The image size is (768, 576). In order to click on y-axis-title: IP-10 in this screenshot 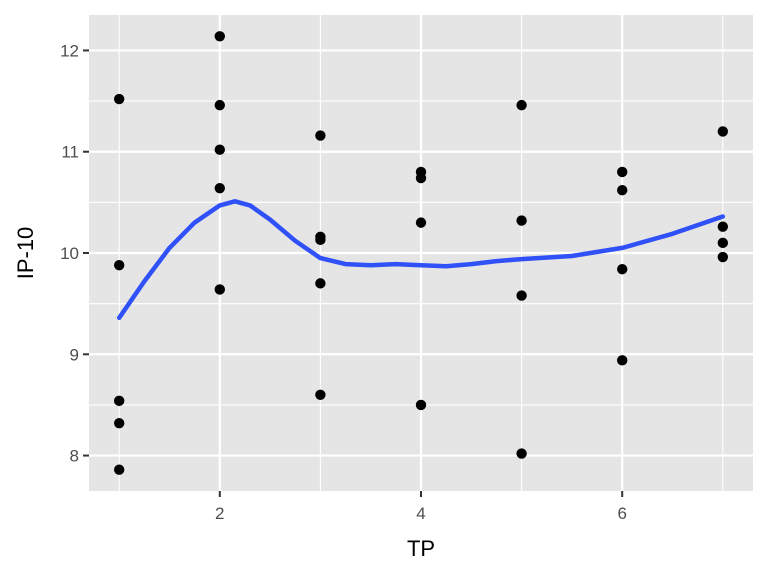, I will do `click(25, 253)`.